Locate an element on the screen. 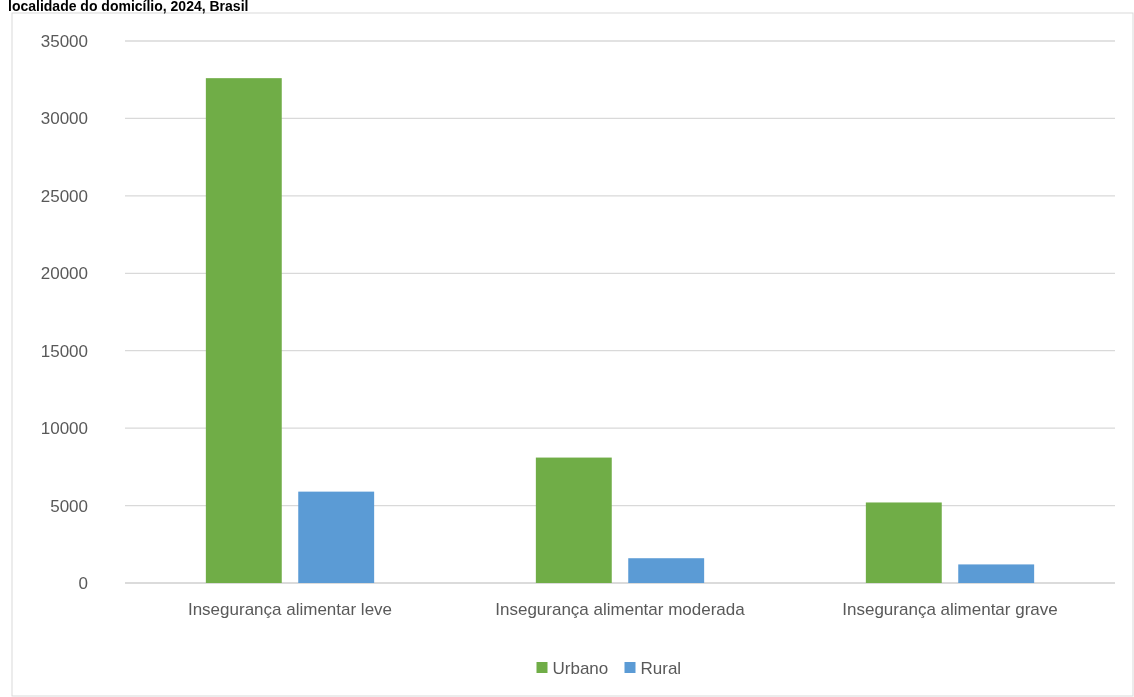  x-tick-label: Insegurança alimentar leve is located at coordinates (290, 609).